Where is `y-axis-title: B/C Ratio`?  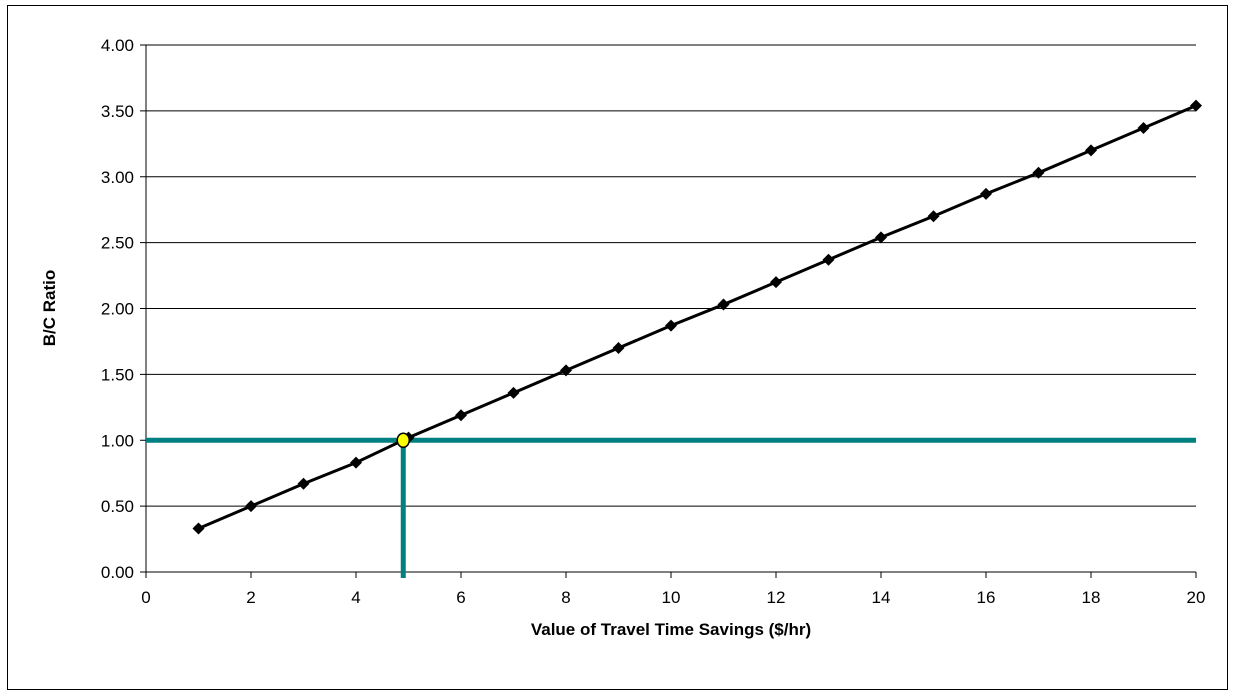 y-axis-title: B/C Ratio is located at coordinates (49, 308).